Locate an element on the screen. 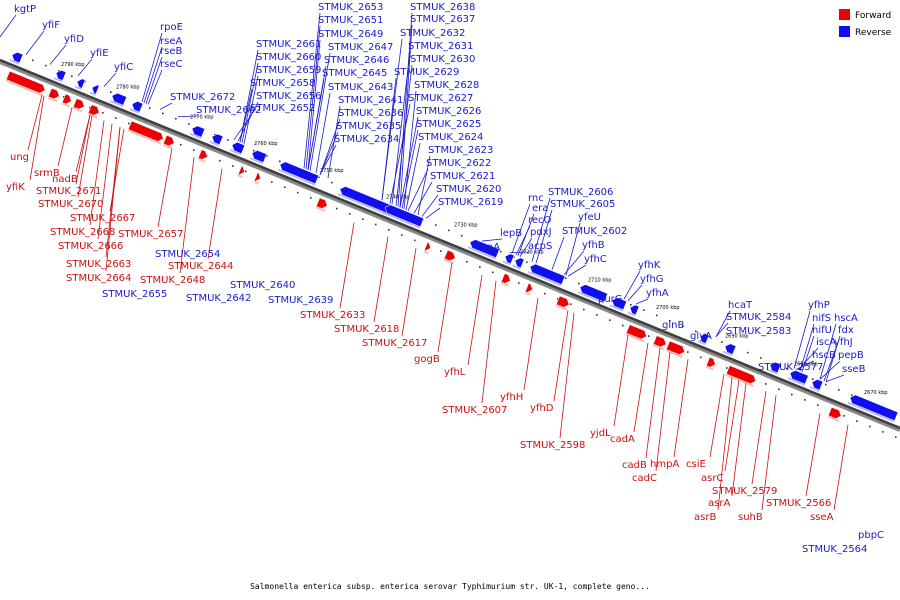 This screenshot has width=900, height=600. legend-reverse-label: Reverse is located at coordinates (873, 33).